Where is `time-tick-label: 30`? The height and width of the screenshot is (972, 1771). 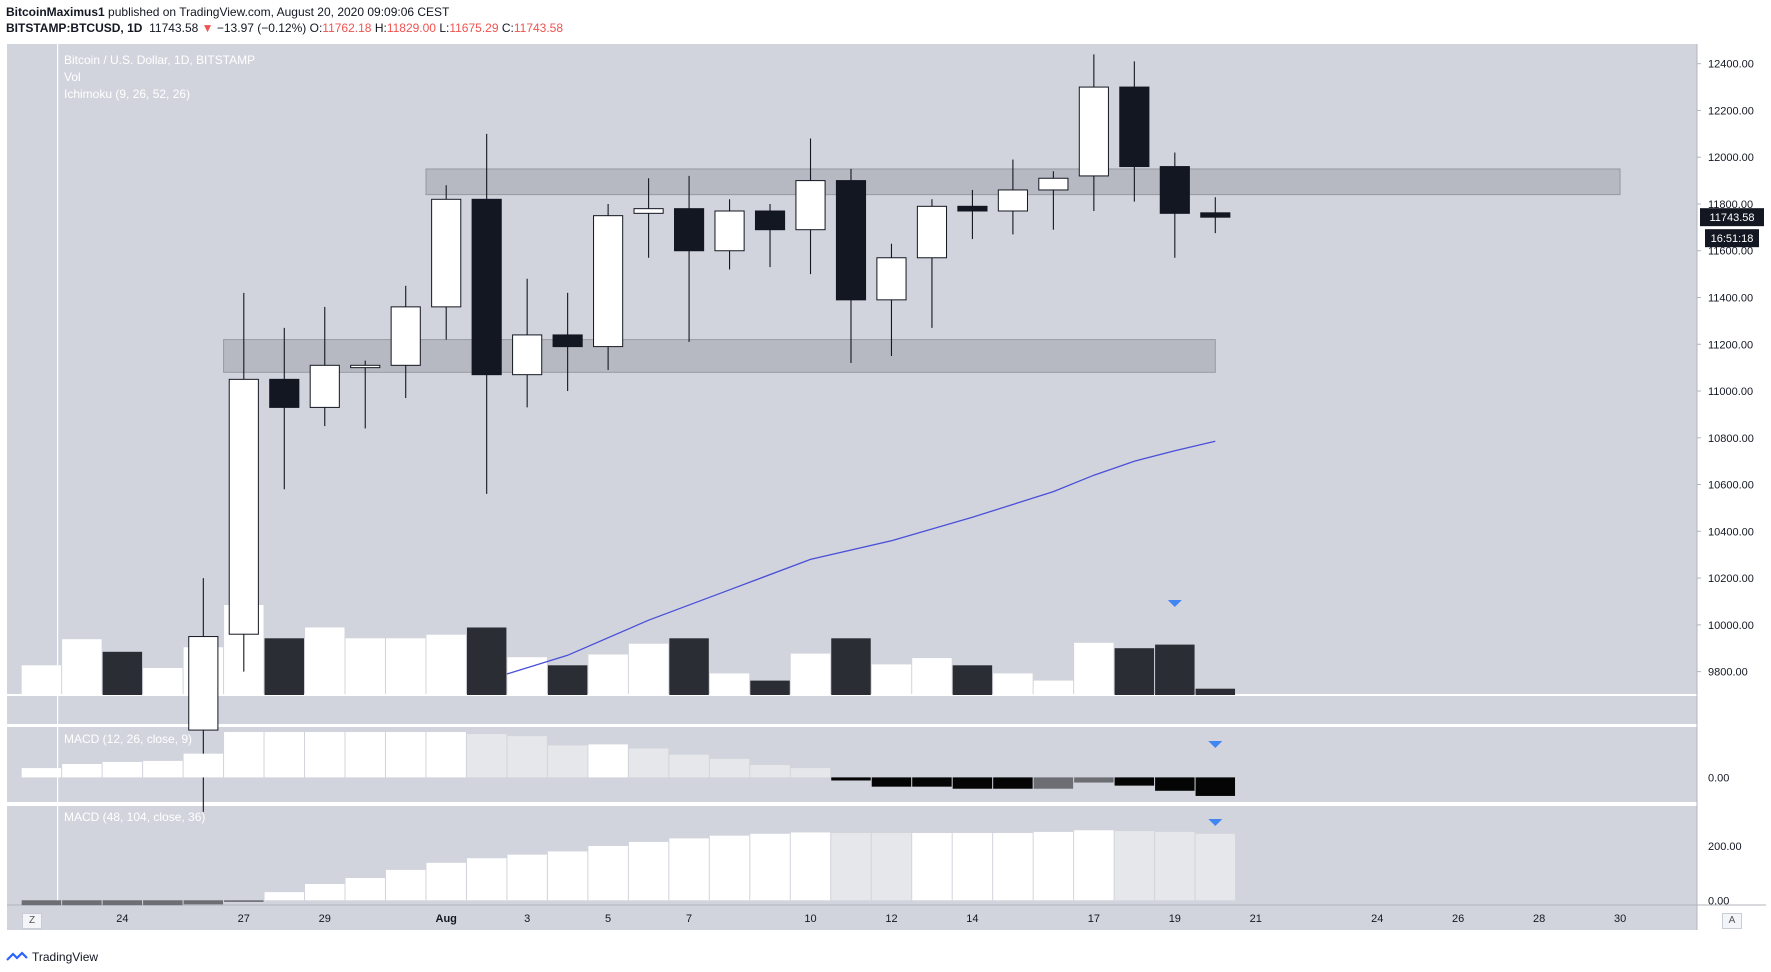
time-tick-label: 30 is located at coordinates (1620, 919).